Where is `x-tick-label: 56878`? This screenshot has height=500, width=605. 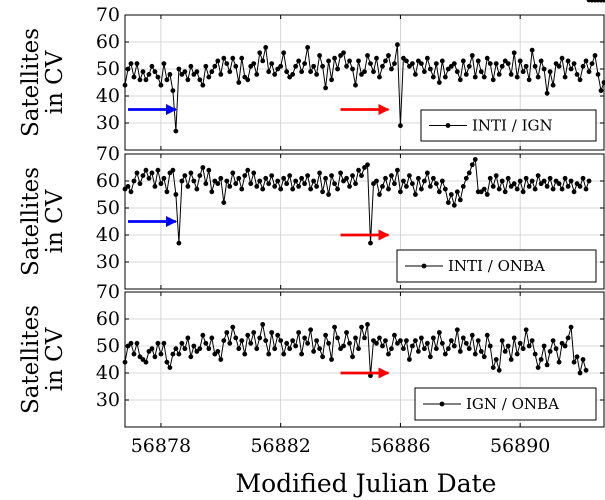 x-tick-label: 56878 is located at coordinates (161, 446).